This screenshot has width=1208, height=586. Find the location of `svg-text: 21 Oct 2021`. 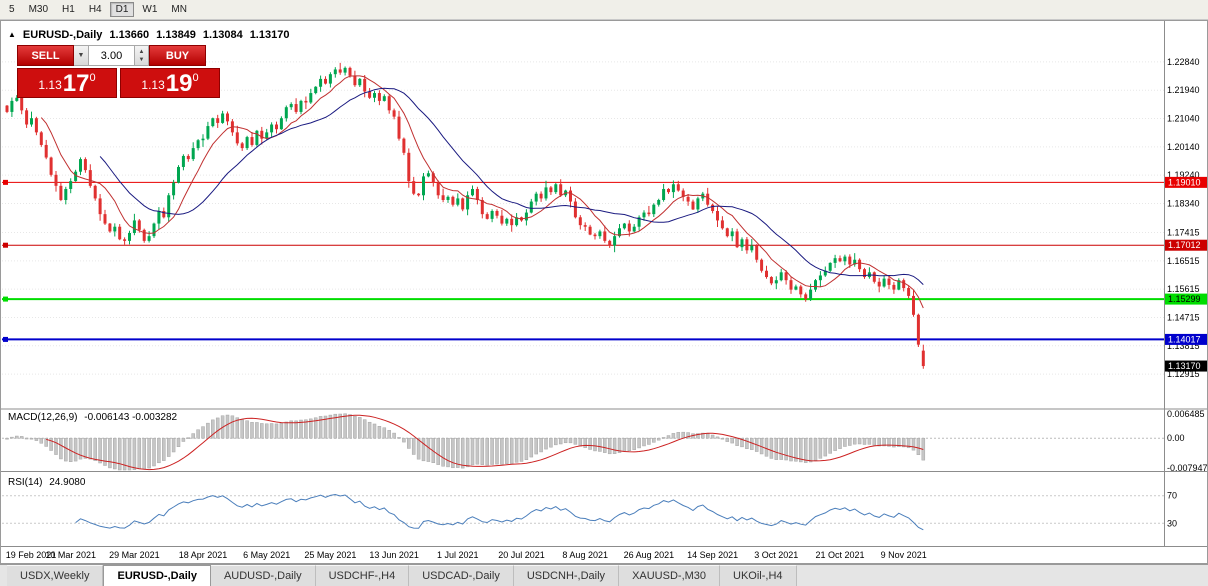

svg-text: 21 Oct 2021 is located at coordinates (839, 555).